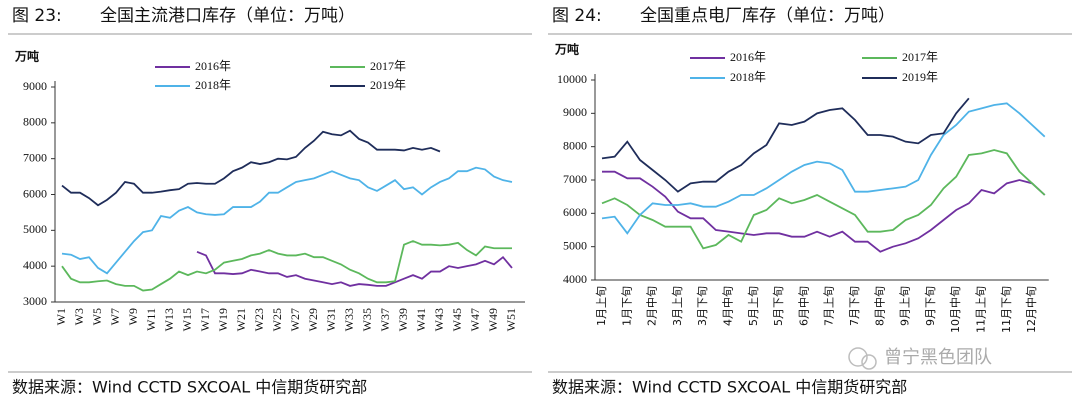 This screenshot has width=1080, height=404. I want to click on x-tick-label: W51, so click(511, 319).